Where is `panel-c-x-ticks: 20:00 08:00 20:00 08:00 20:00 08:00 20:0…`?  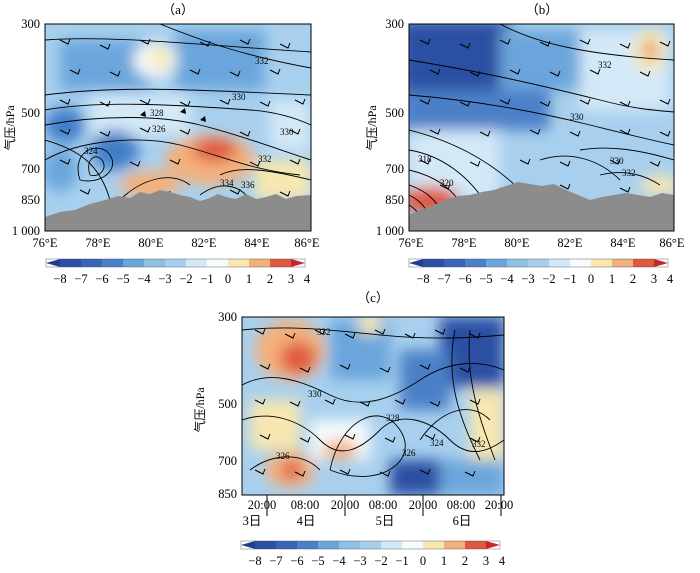 panel-c-x-ticks: 20:00 08:00 20:00 08:00 20:00 08:00 20:0… is located at coordinates (378, 513).